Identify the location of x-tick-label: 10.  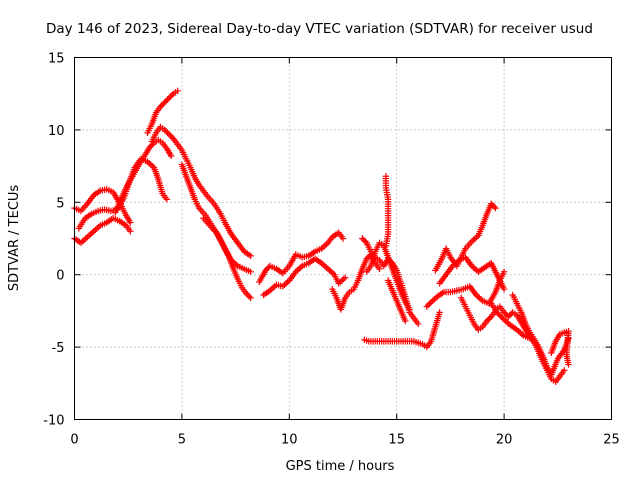
(289, 440).